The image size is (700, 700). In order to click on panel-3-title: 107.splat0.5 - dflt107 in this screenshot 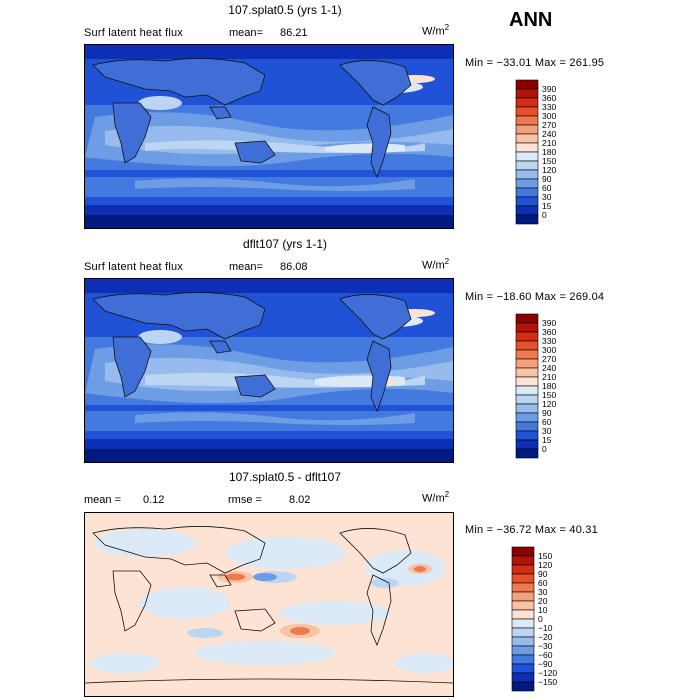, I will do `click(285, 477)`.